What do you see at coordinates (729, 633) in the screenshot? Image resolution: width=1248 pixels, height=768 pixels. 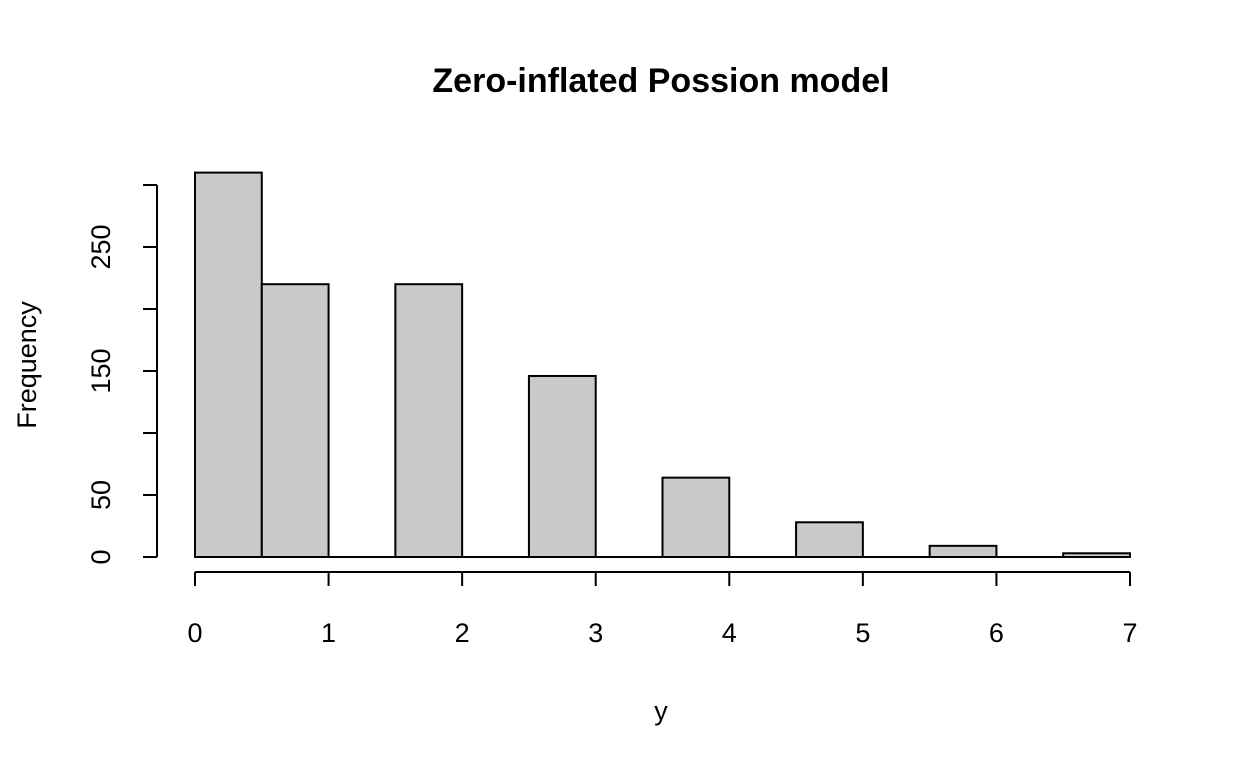 I see `x-tick-label: 4` at bounding box center [729, 633].